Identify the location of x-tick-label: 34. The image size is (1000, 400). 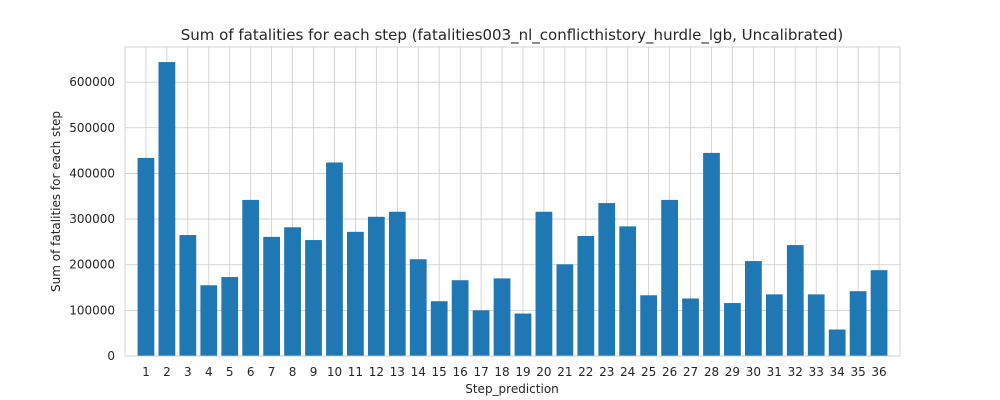
(837, 372).